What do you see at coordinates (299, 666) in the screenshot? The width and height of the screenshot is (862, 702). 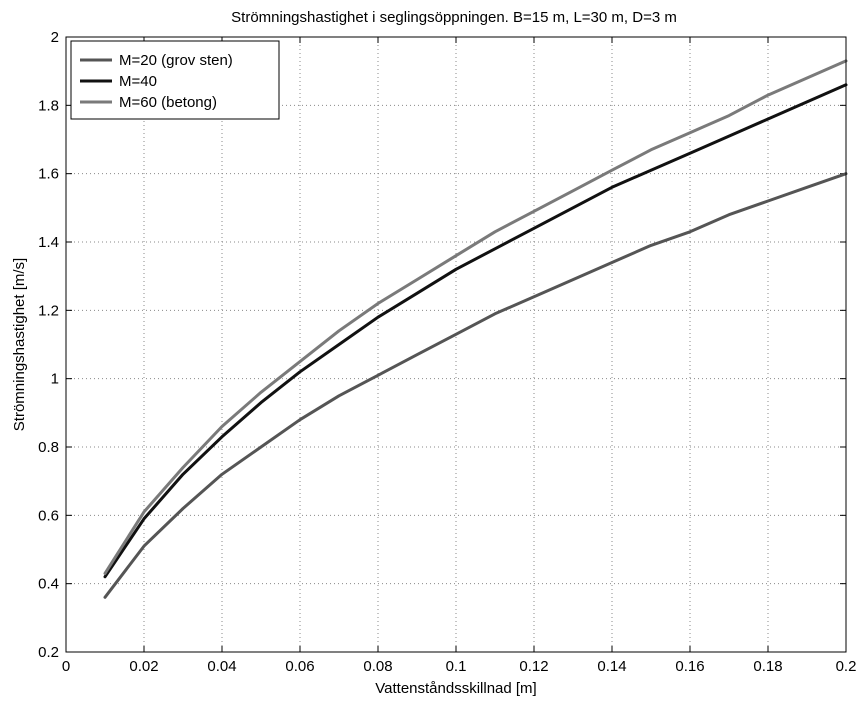 I see `x-tick-label: 0.06` at bounding box center [299, 666].